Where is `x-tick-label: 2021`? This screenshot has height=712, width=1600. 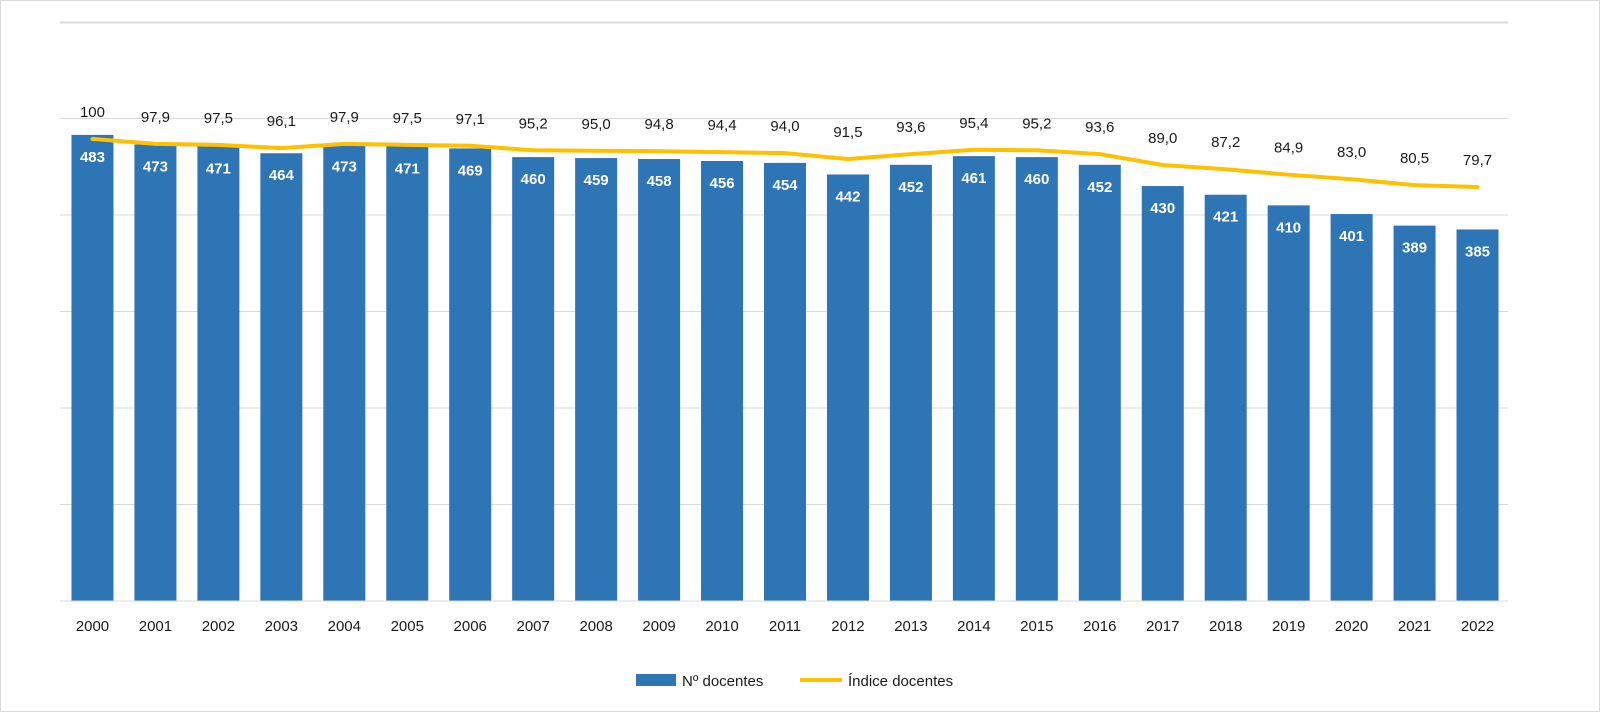 x-tick-label: 2021 is located at coordinates (1414, 626).